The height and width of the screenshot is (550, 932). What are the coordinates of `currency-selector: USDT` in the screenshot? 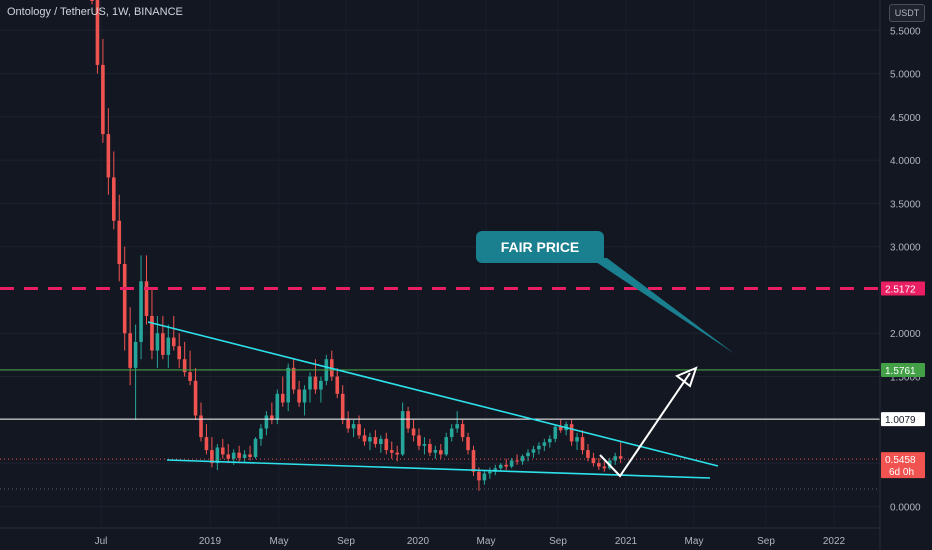 It's located at (907, 13).